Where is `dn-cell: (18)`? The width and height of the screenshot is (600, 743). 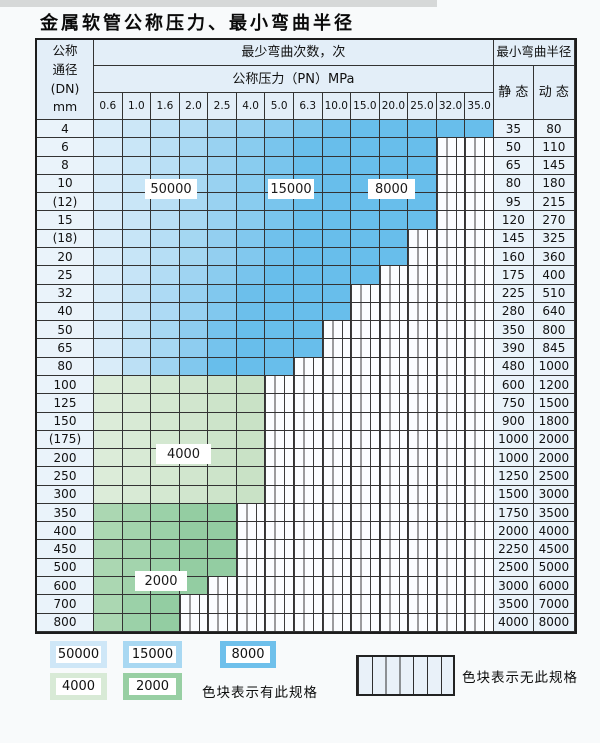
dn-cell: (18) is located at coordinates (65, 238).